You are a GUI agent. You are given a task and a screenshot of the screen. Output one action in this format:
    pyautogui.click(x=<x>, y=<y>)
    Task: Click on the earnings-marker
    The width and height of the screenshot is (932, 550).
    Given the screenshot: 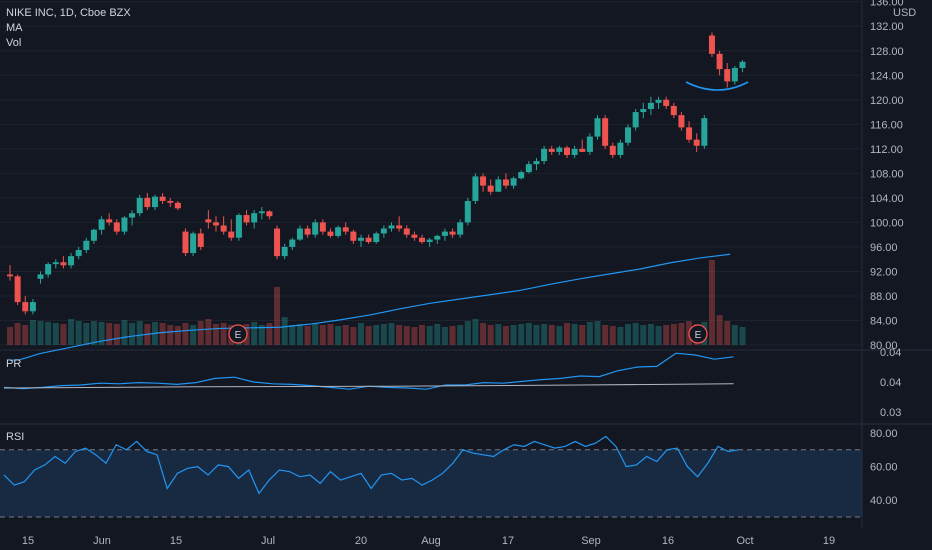 What is the action you would take?
    pyautogui.click(x=698, y=334)
    